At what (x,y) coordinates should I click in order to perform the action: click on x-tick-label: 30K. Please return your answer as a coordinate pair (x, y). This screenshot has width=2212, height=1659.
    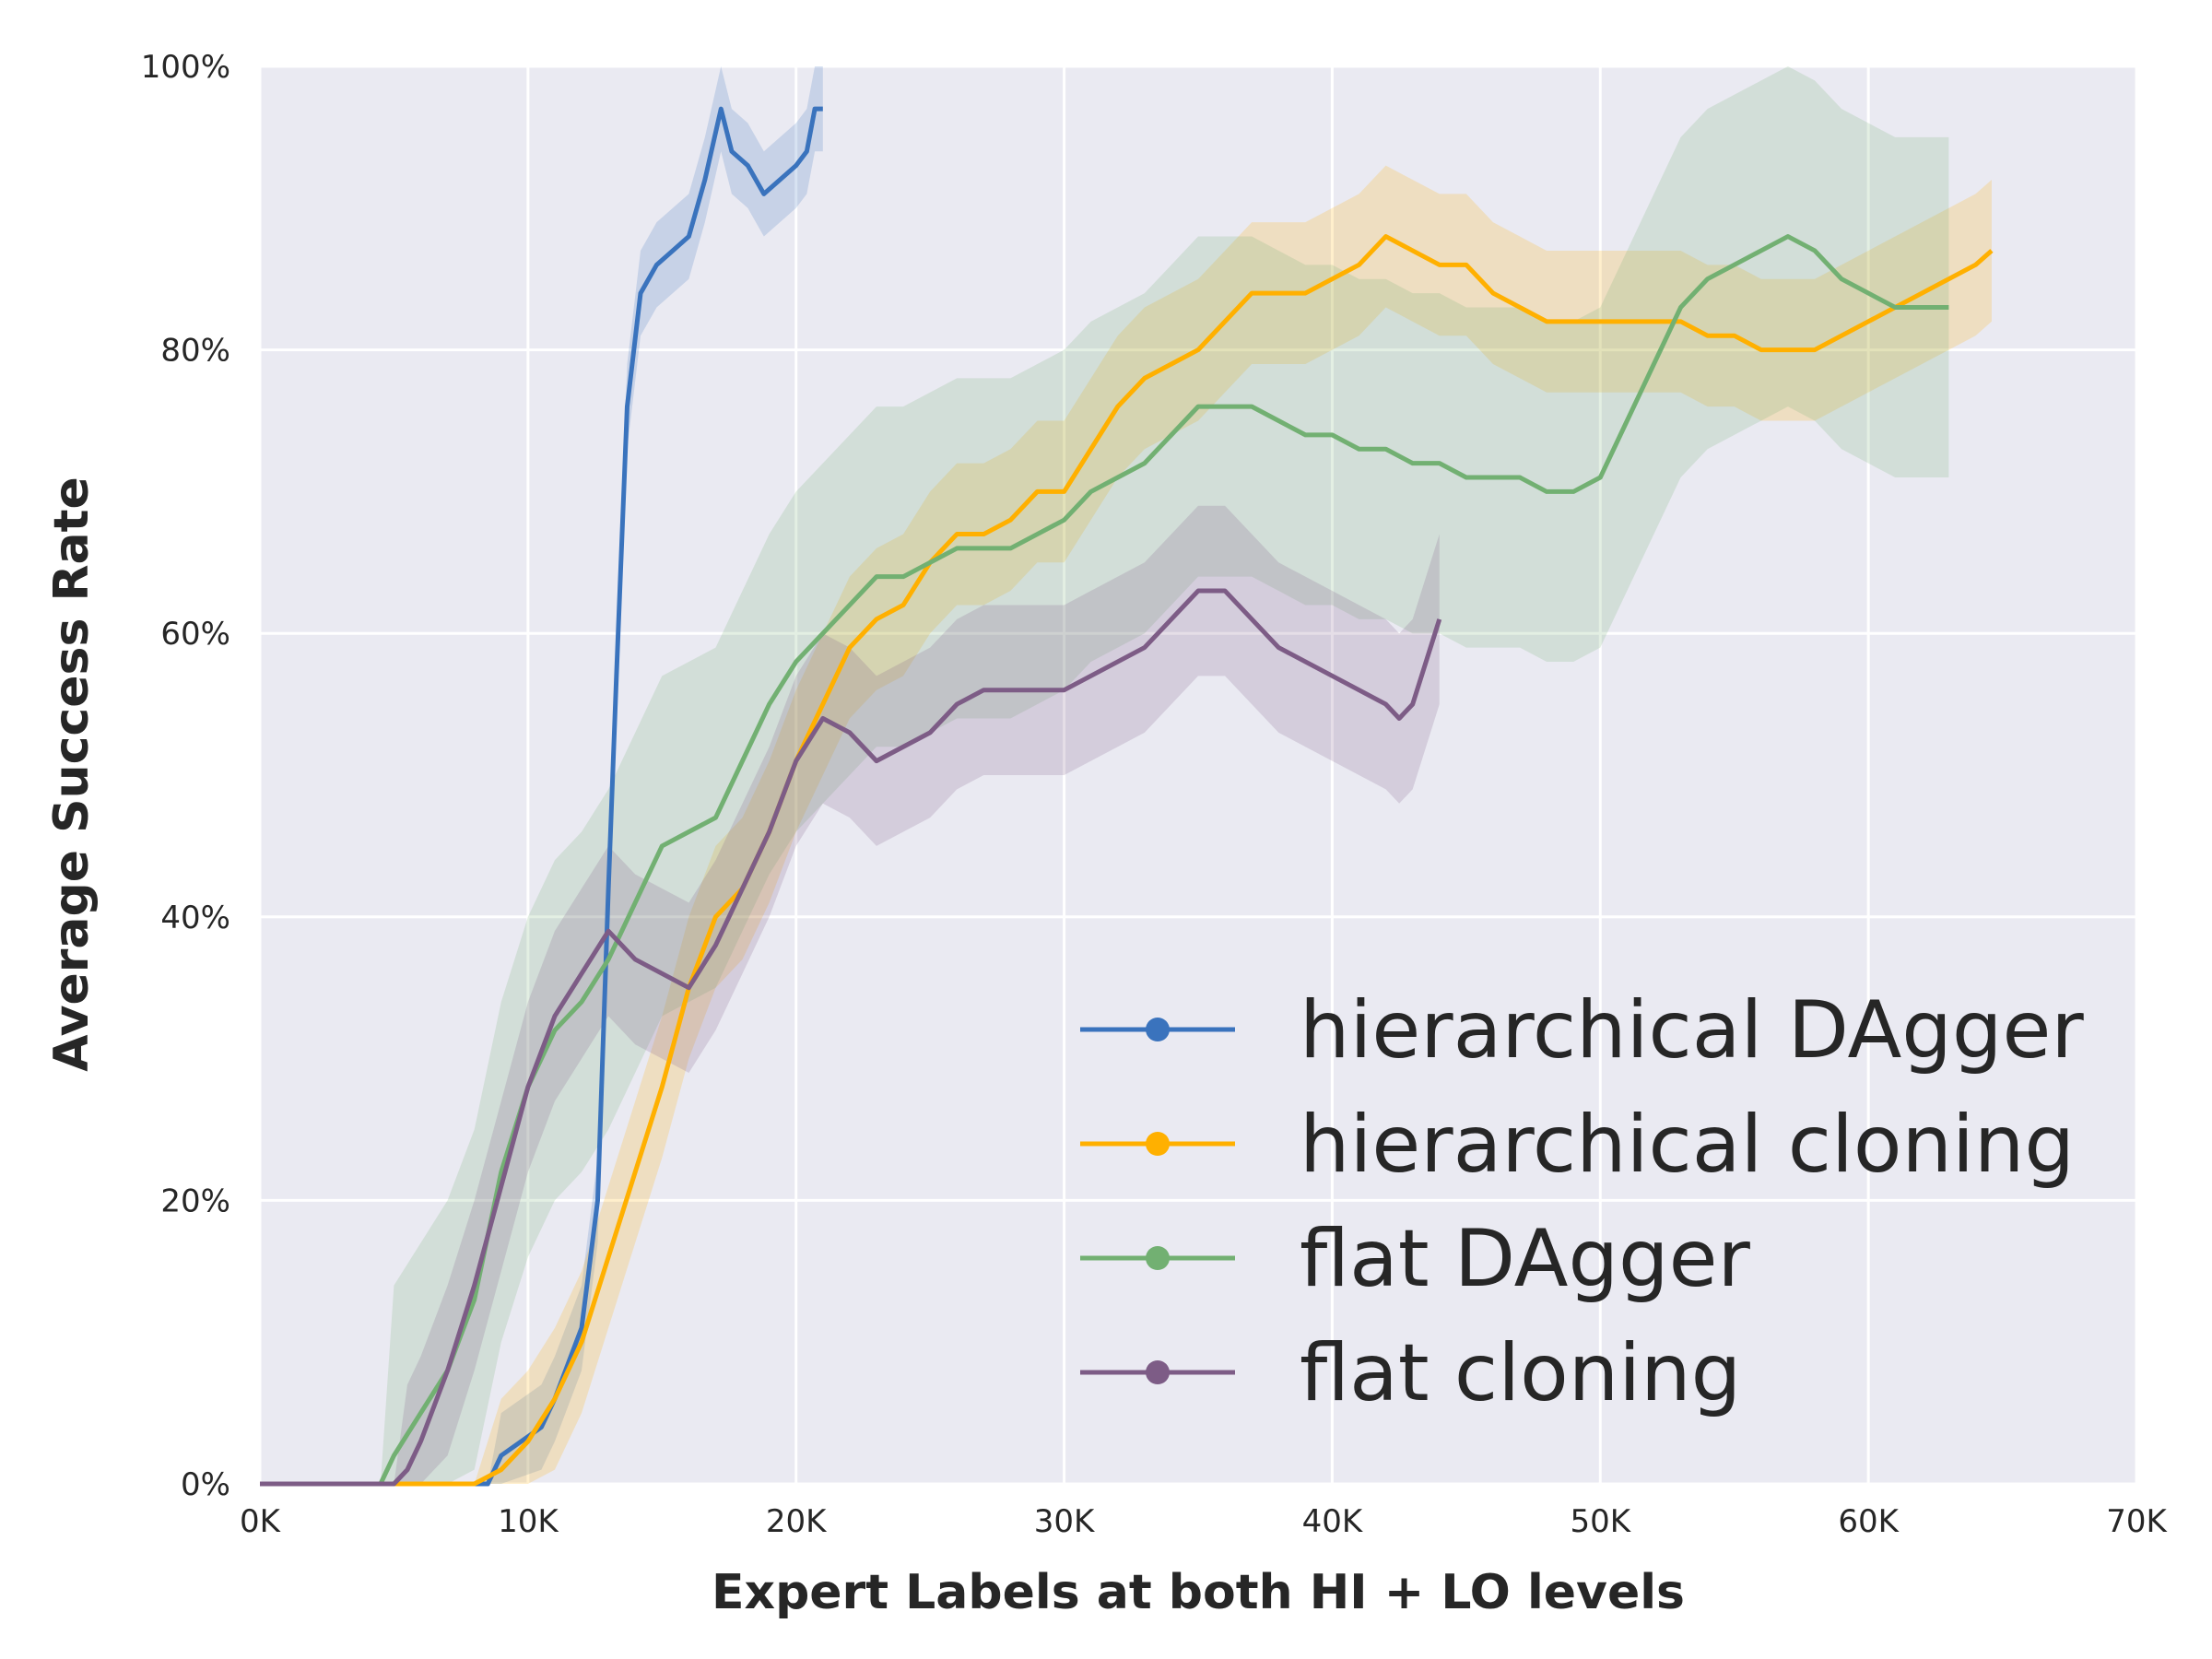
    Looking at the image, I should click on (1065, 1521).